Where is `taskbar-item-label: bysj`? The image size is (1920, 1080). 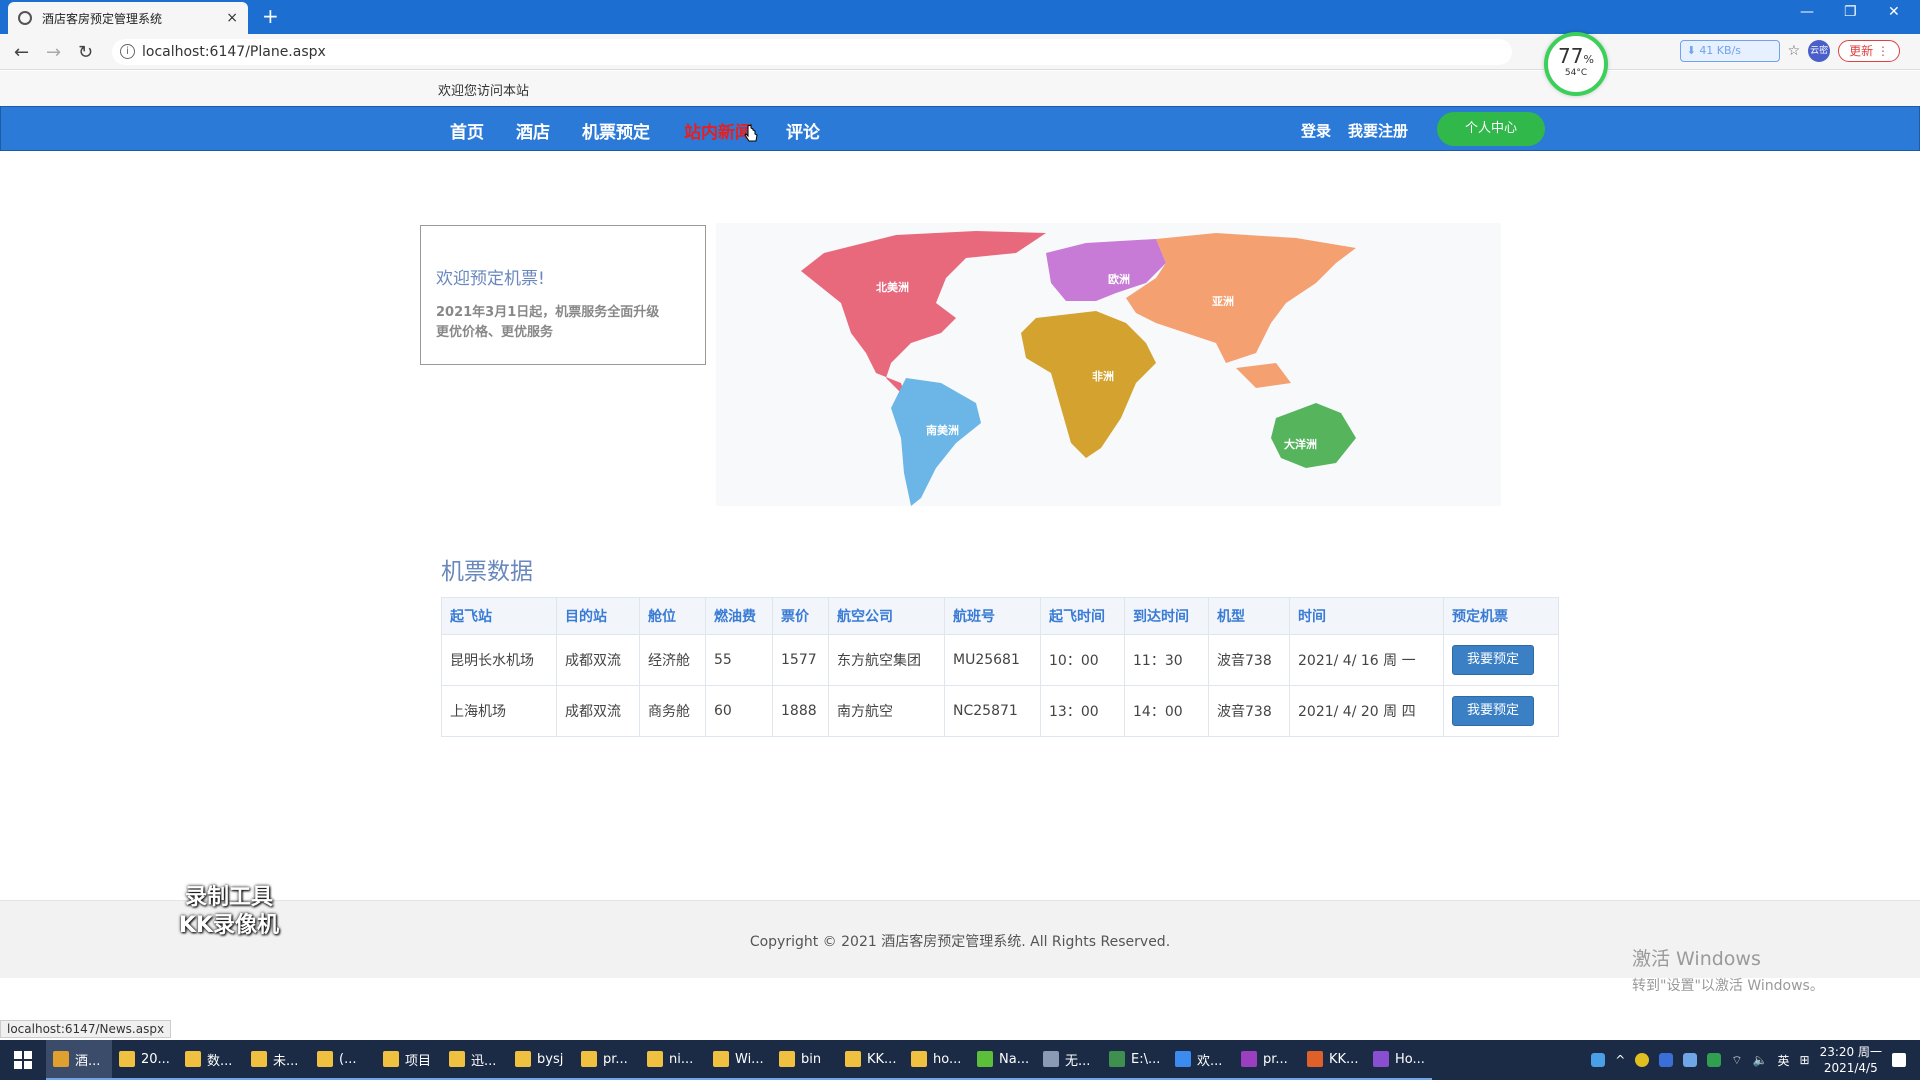
taskbar-item-label: bysj is located at coordinates (550, 1059).